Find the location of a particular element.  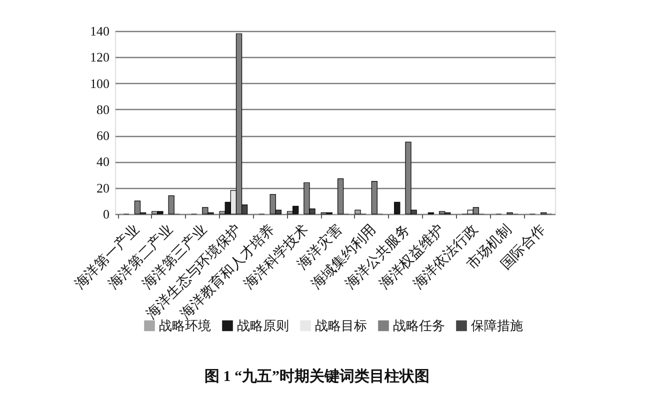

legend-label: 战略任务 is located at coordinates (419, 325).